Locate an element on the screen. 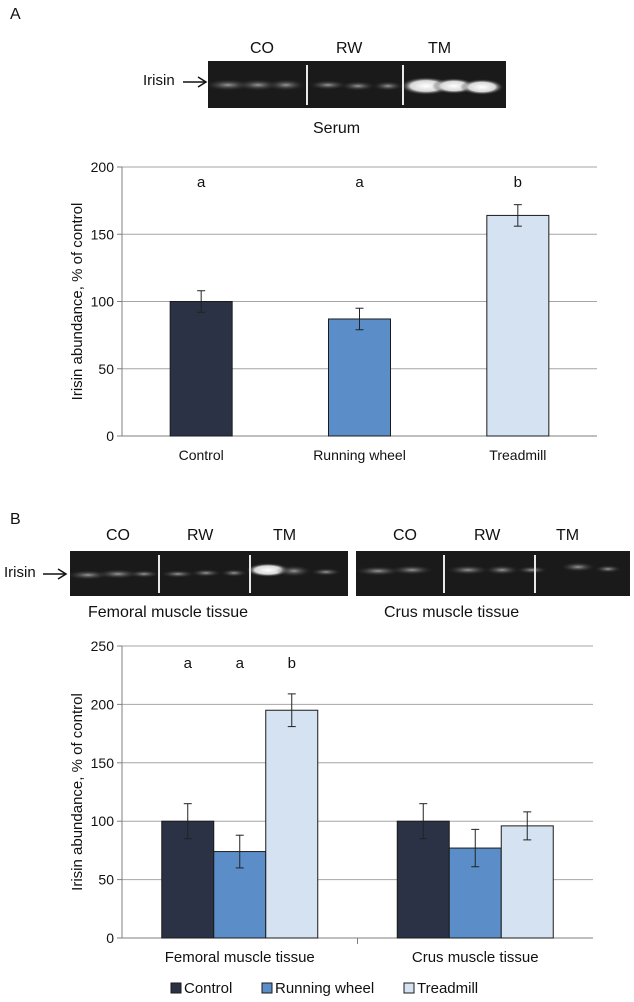 The height and width of the screenshot is (1002, 634). chart-b-category-label: Femoral muscle tissue is located at coordinates (240, 957).